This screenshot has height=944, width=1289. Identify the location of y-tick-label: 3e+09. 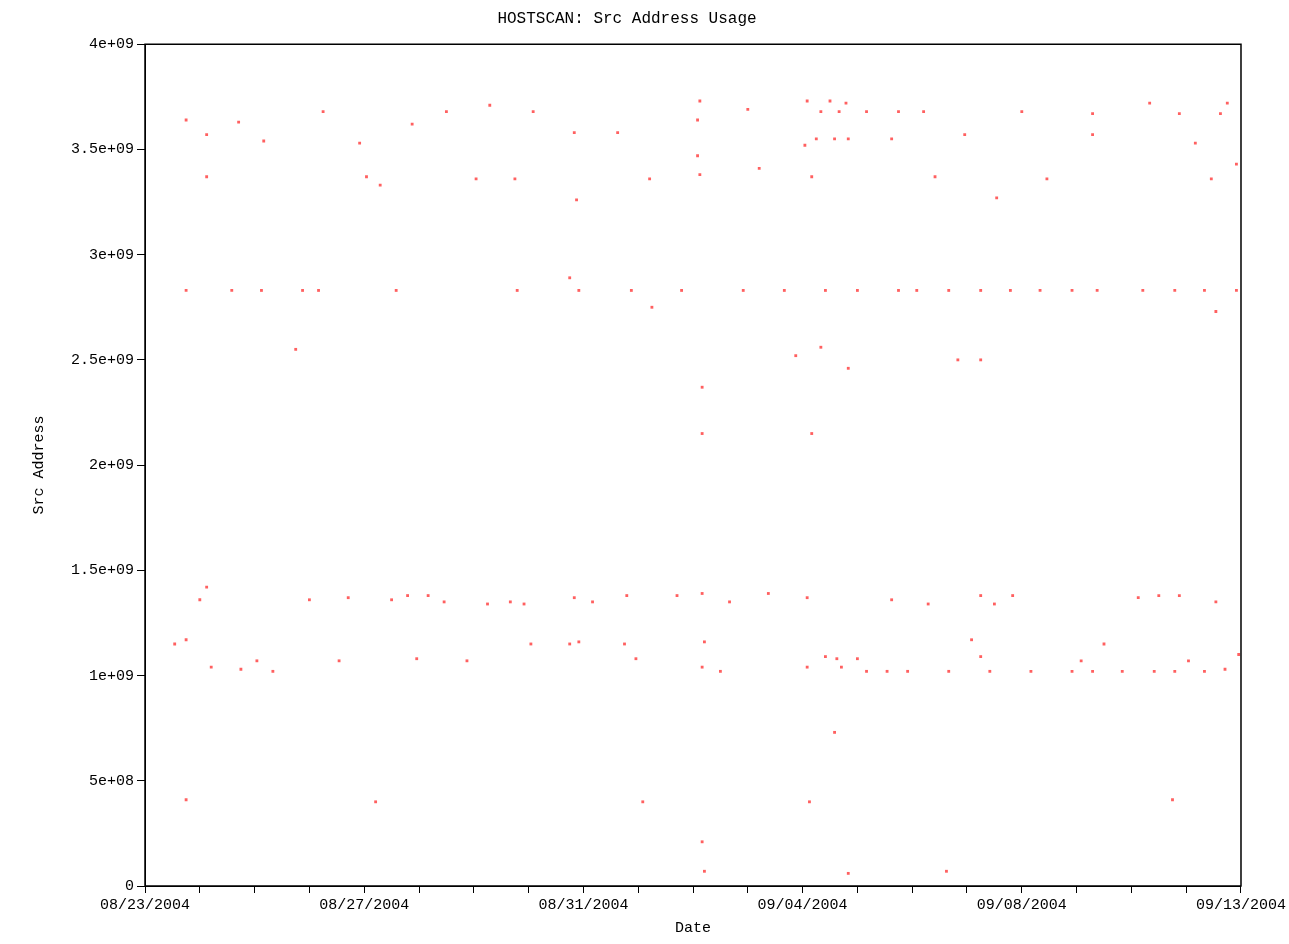
(111, 255).